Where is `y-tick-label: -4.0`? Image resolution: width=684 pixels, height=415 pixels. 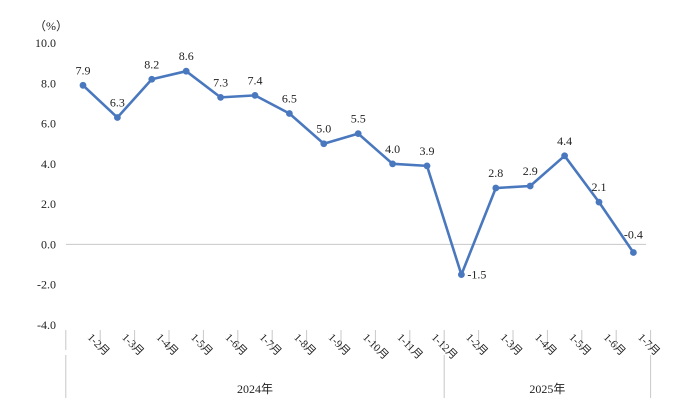
y-tick-label: -4.0 is located at coordinates (46, 325).